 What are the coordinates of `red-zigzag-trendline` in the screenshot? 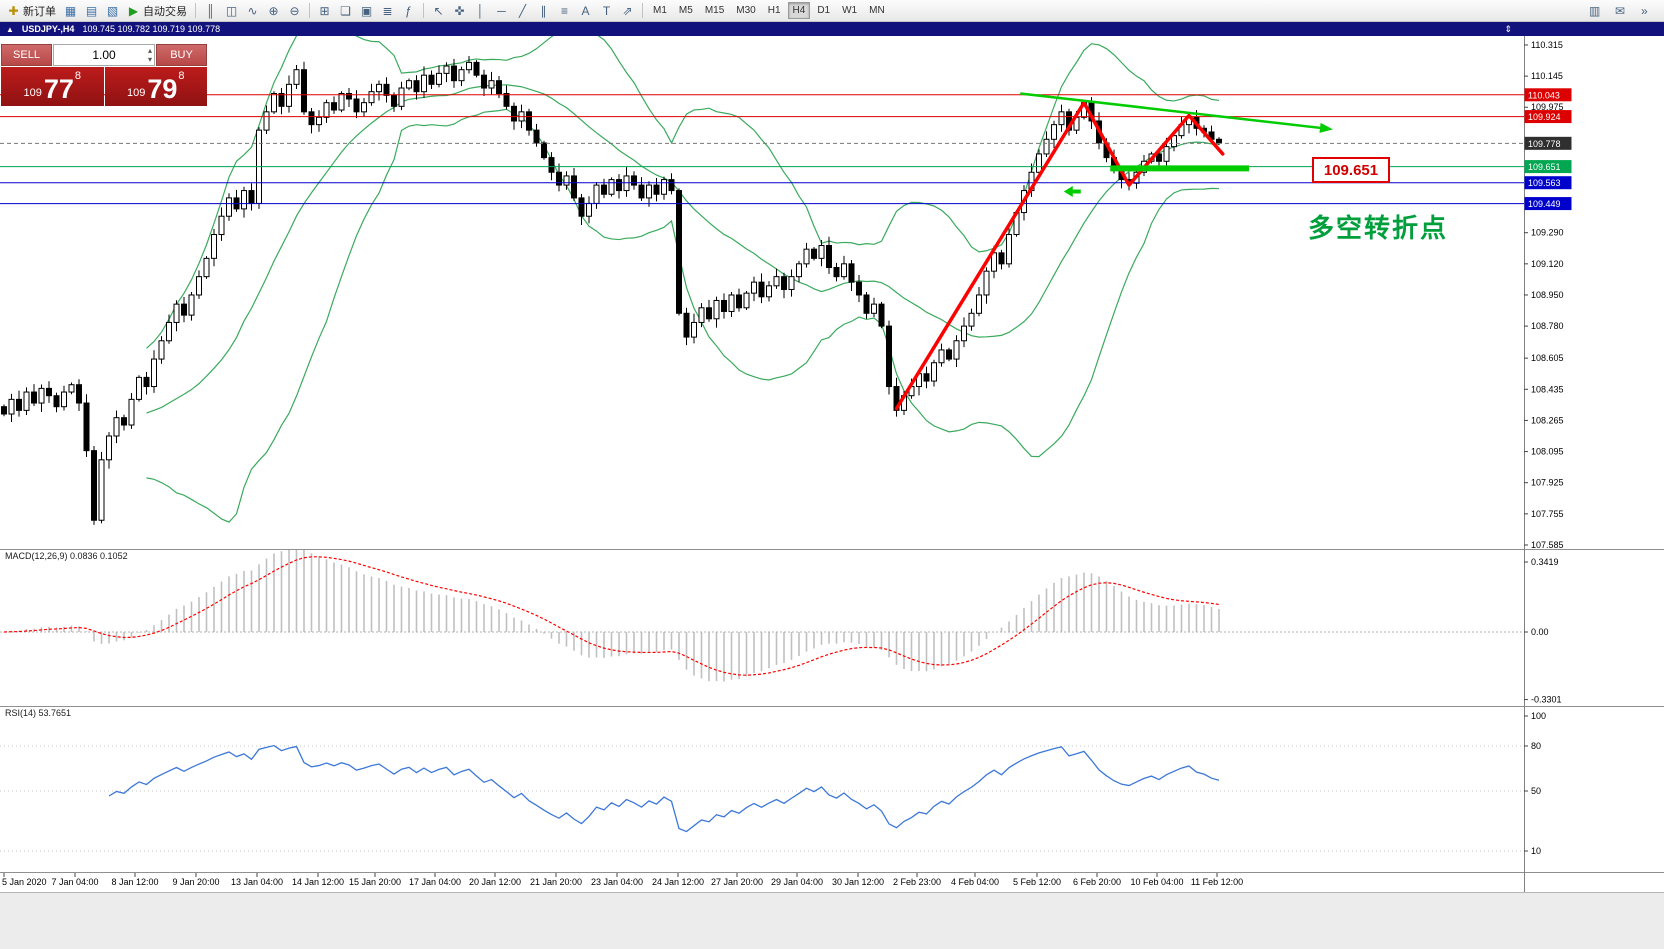 It's located at (1059, 255).